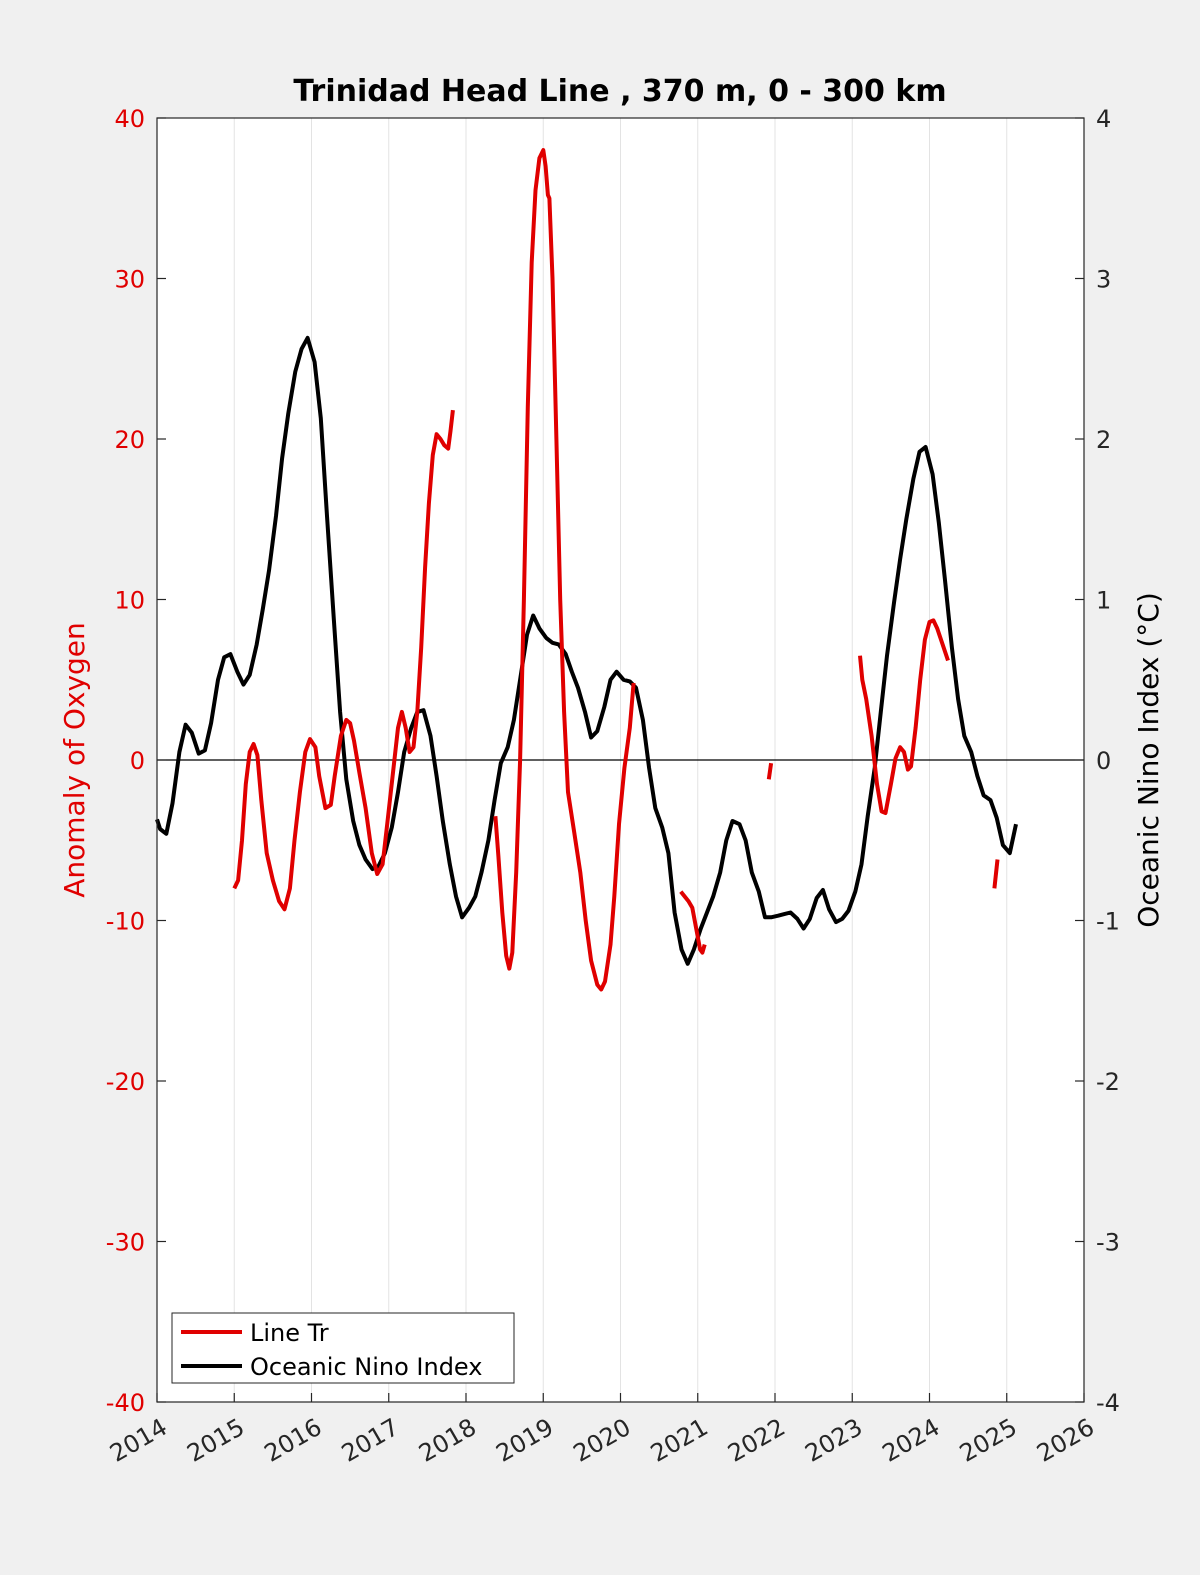 The height and width of the screenshot is (1575, 1200). What do you see at coordinates (129, 280) in the screenshot?
I see `y-left-tick-label: 30` at bounding box center [129, 280].